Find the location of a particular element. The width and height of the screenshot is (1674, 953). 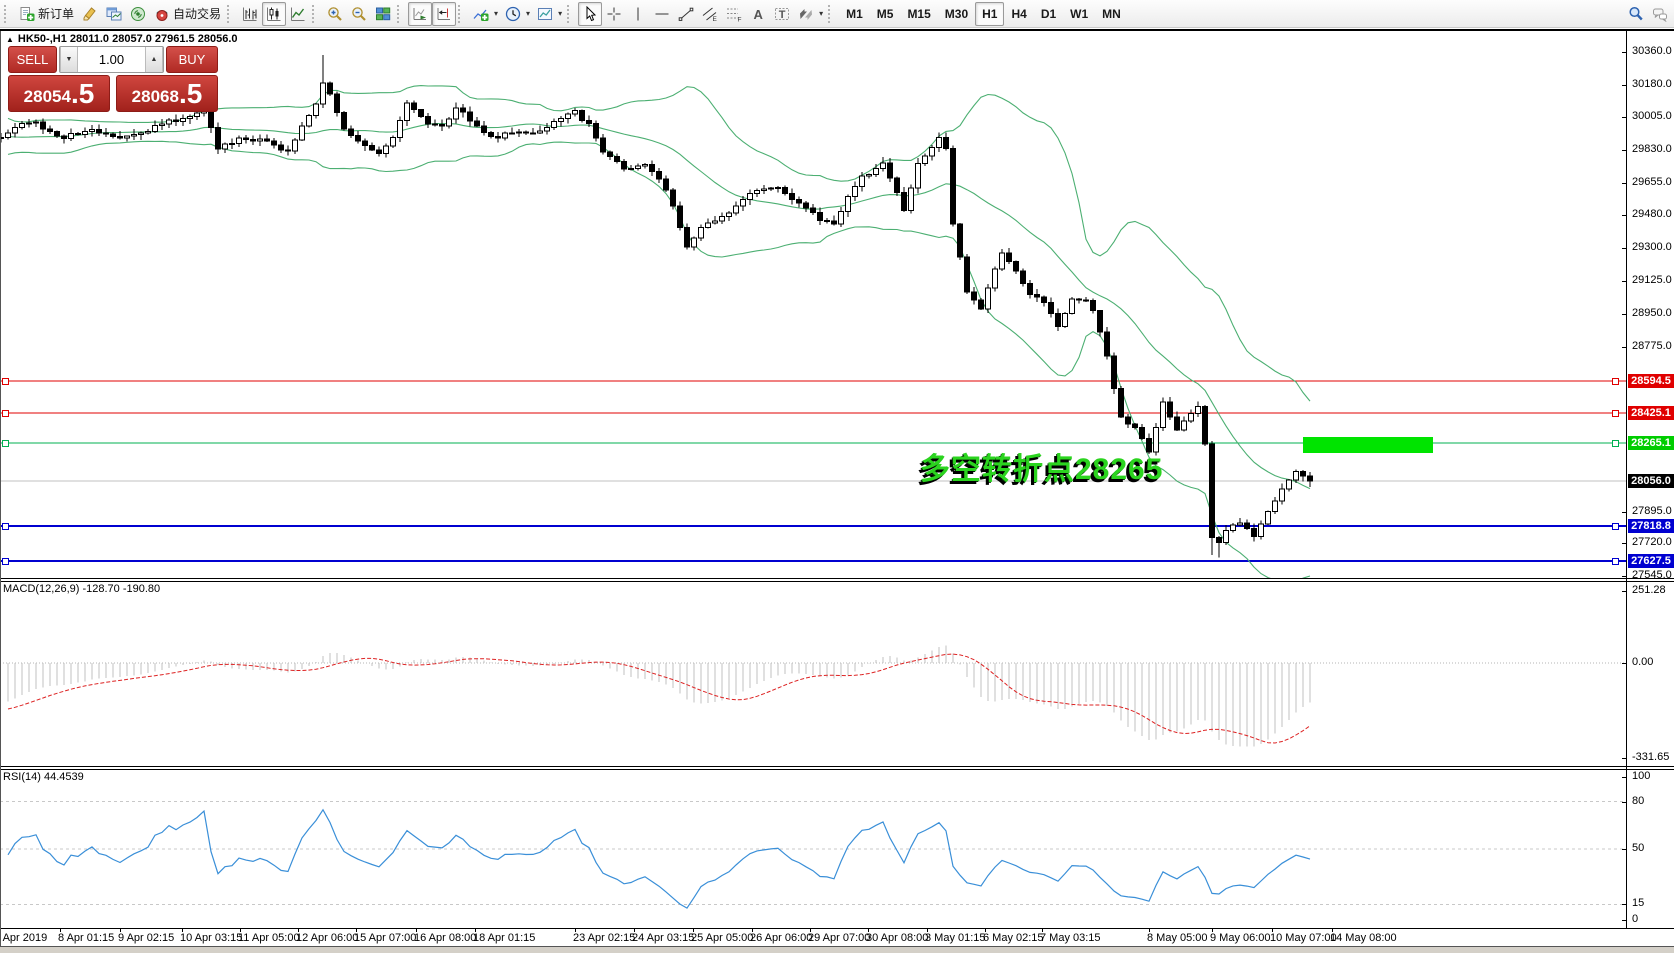

trendline-tool-button is located at coordinates (686, 14).